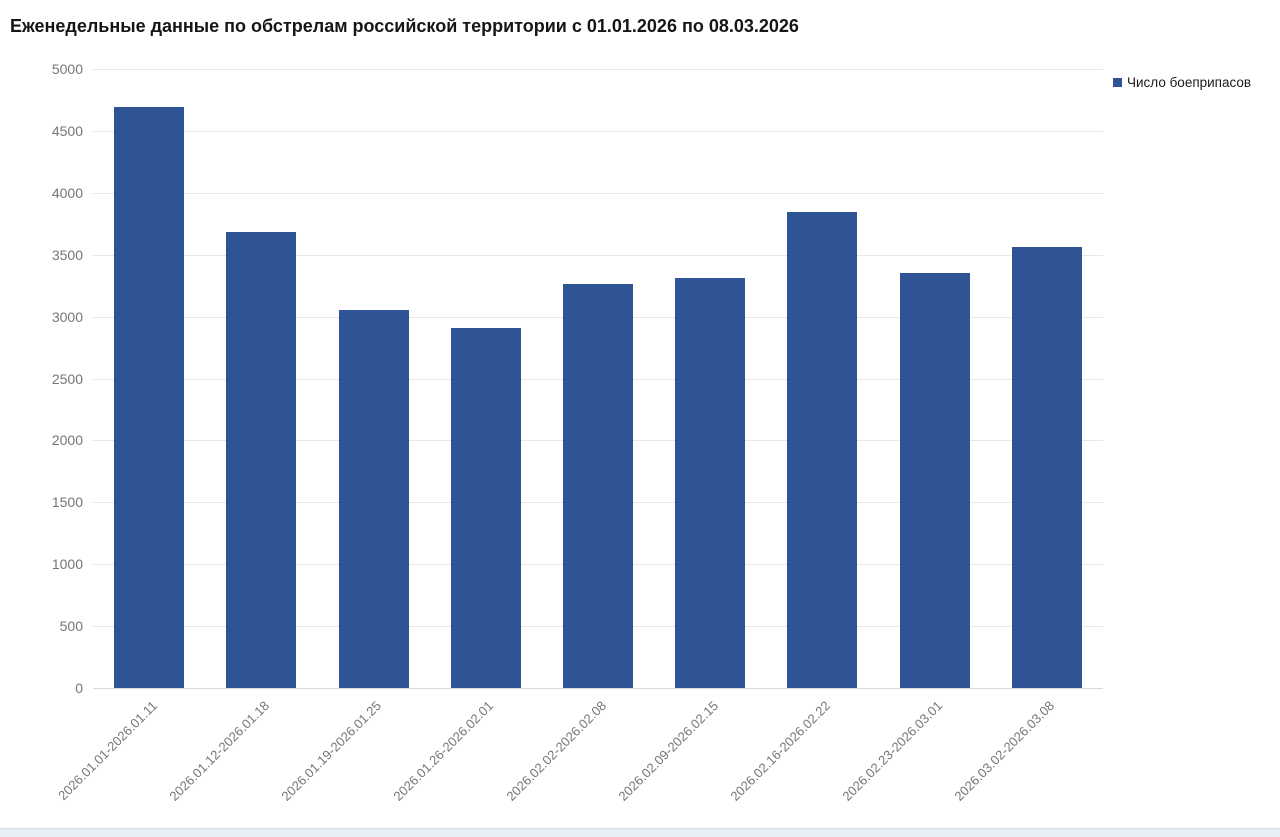 This screenshot has height=837, width=1280. What do you see at coordinates (485, 507) in the screenshot?
I see `bar-2026.01.26-2026.02.01` at bounding box center [485, 507].